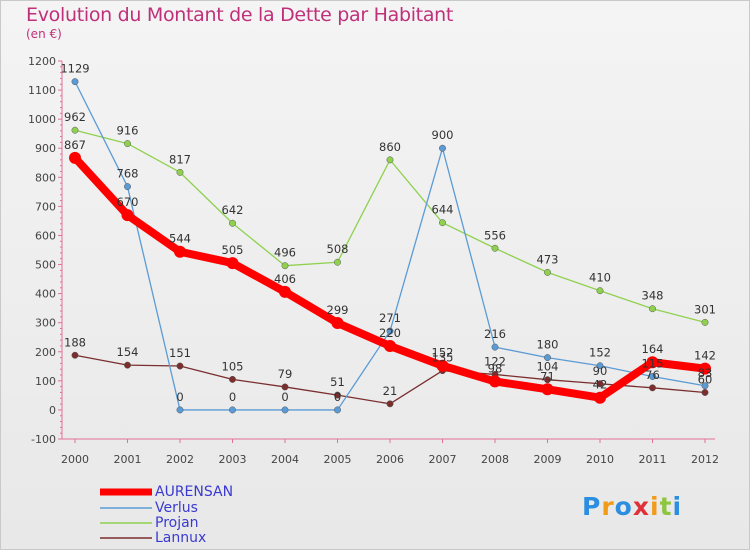 This screenshot has width=750, height=550. I want to click on x-tick-label: 2010, so click(600, 459).